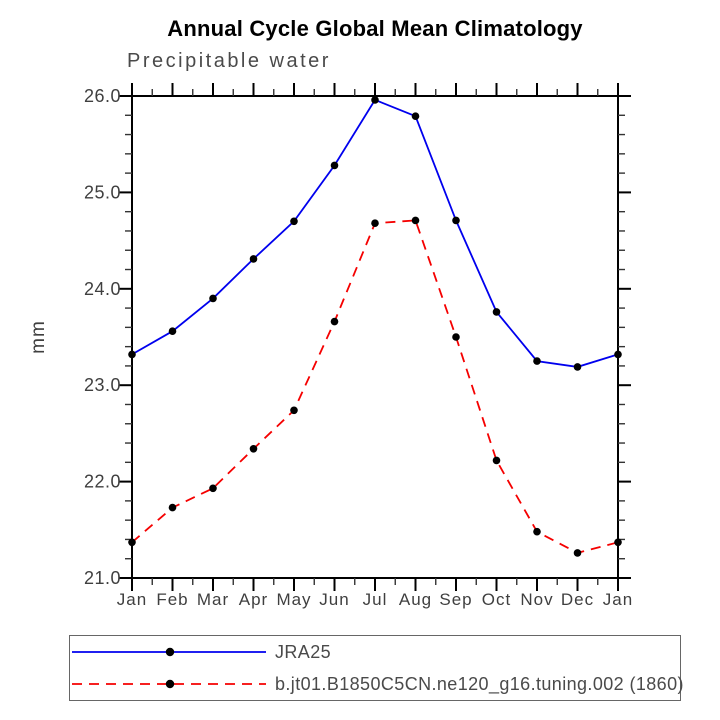  I want to click on x-tick-label: Jun, so click(334, 599).